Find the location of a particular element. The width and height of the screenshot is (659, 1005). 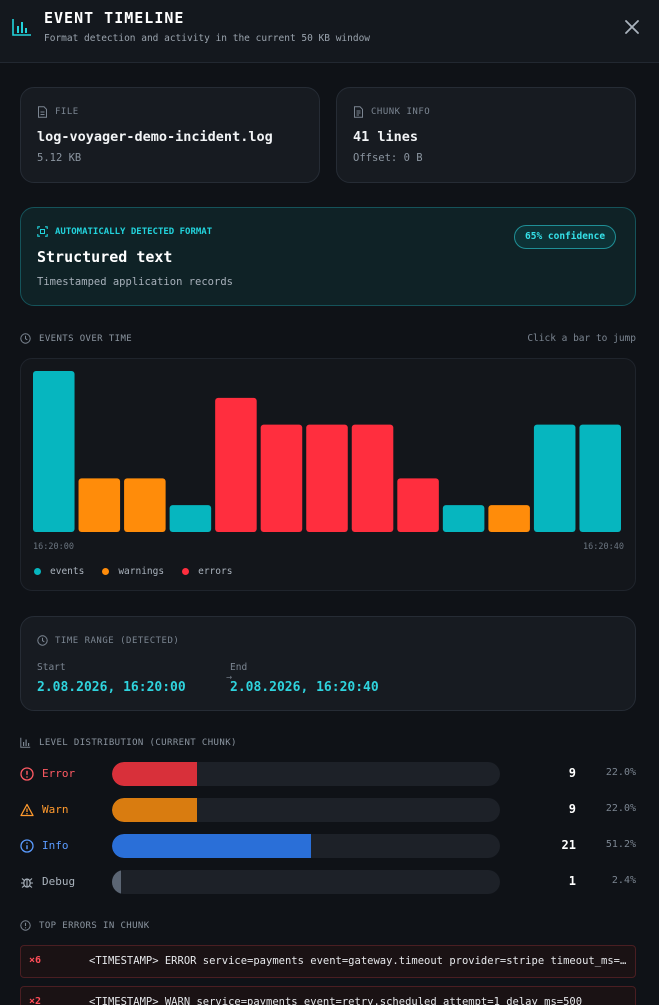

legend-item-events: events is located at coordinates (59, 571).